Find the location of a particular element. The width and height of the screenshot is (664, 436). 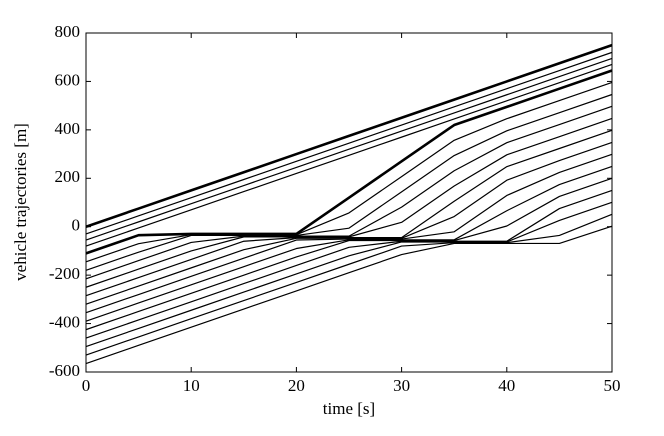

y-axis-label: vehicle trajectories [m] is located at coordinates (20, 202).